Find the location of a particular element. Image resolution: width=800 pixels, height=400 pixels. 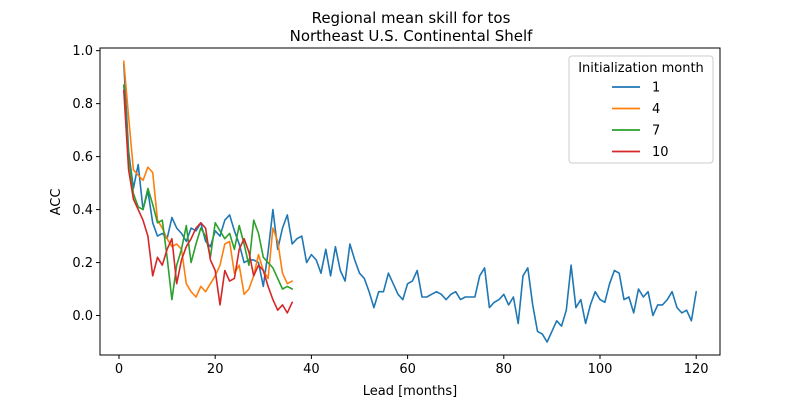

x-tick-label: 60 is located at coordinates (407, 369).